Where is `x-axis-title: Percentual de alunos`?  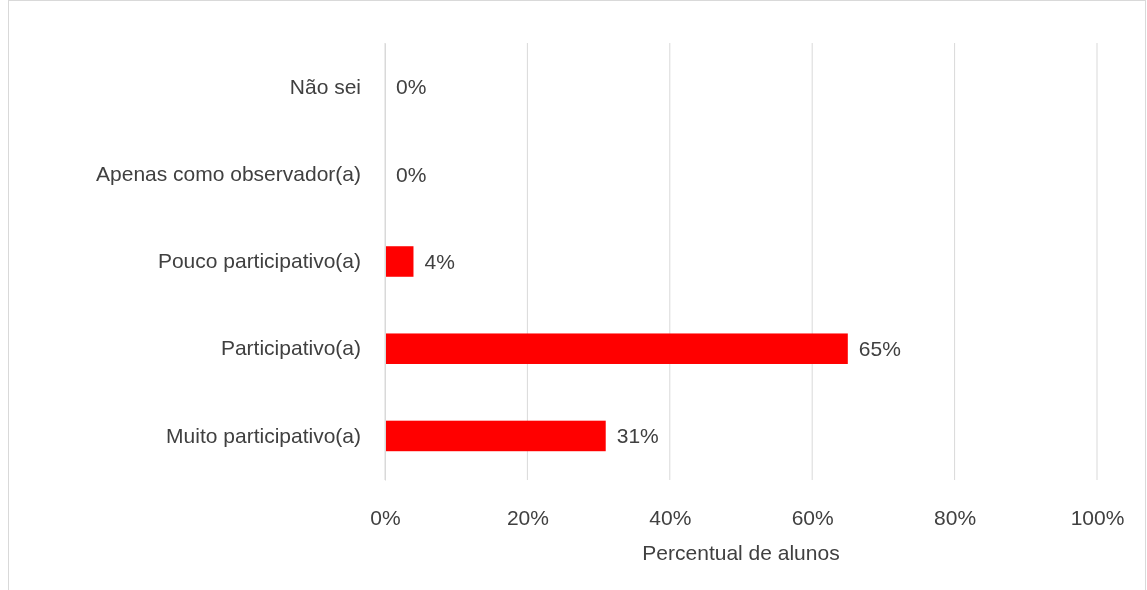 x-axis-title: Percentual de alunos is located at coordinates (741, 552).